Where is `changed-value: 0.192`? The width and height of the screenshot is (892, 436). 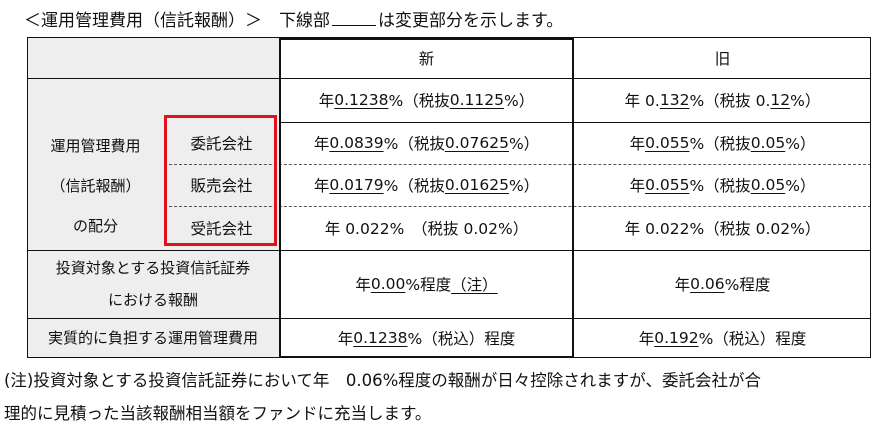
changed-value: 0.192 is located at coordinates (676, 337).